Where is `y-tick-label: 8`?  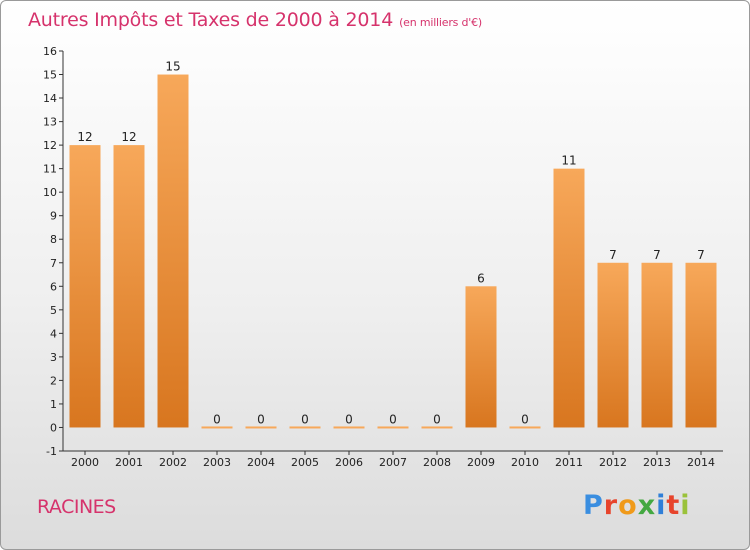 y-tick-label: 8 is located at coordinates (53, 239).